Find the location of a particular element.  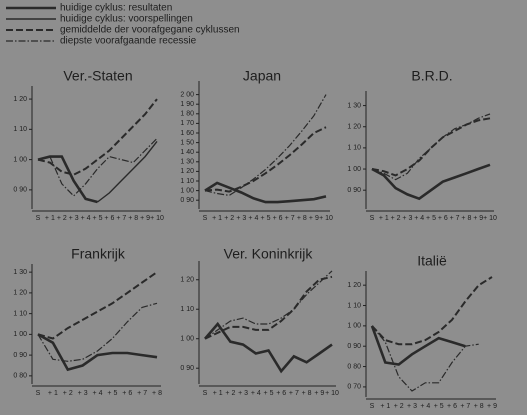

chart-title: Ver. Koninkrijk is located at coordinates (269, 254).